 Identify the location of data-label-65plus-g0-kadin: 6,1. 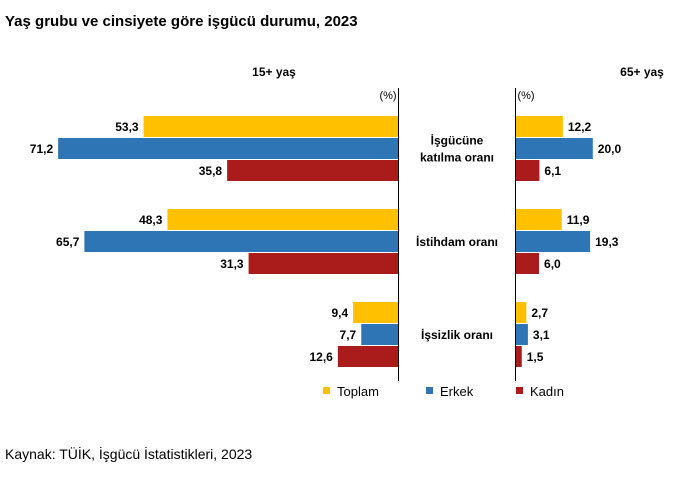
(552, 171).